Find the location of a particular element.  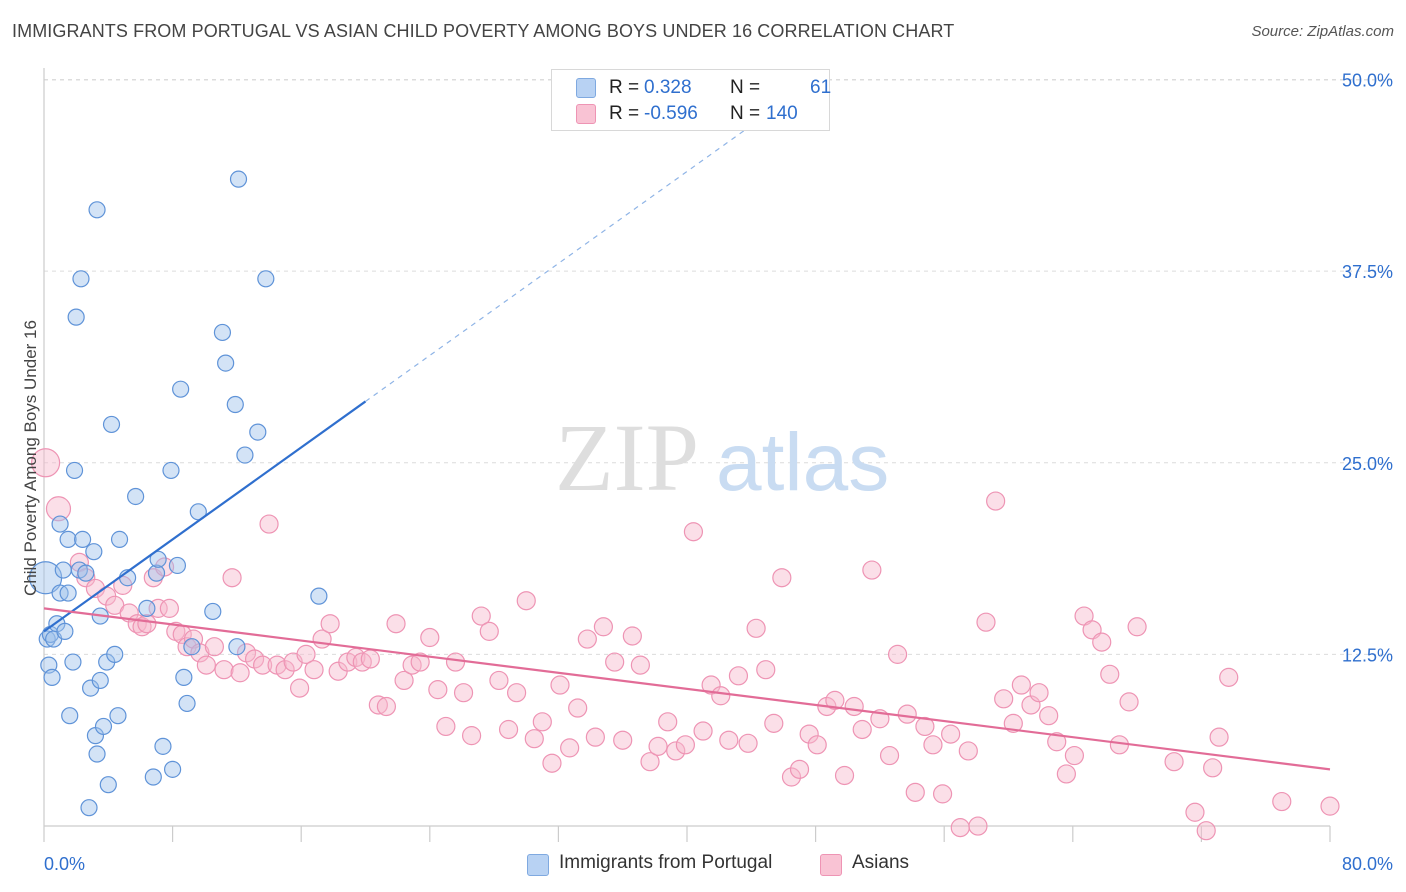

y-tick-label: 25.0% is located at coordinates (1367, 464).